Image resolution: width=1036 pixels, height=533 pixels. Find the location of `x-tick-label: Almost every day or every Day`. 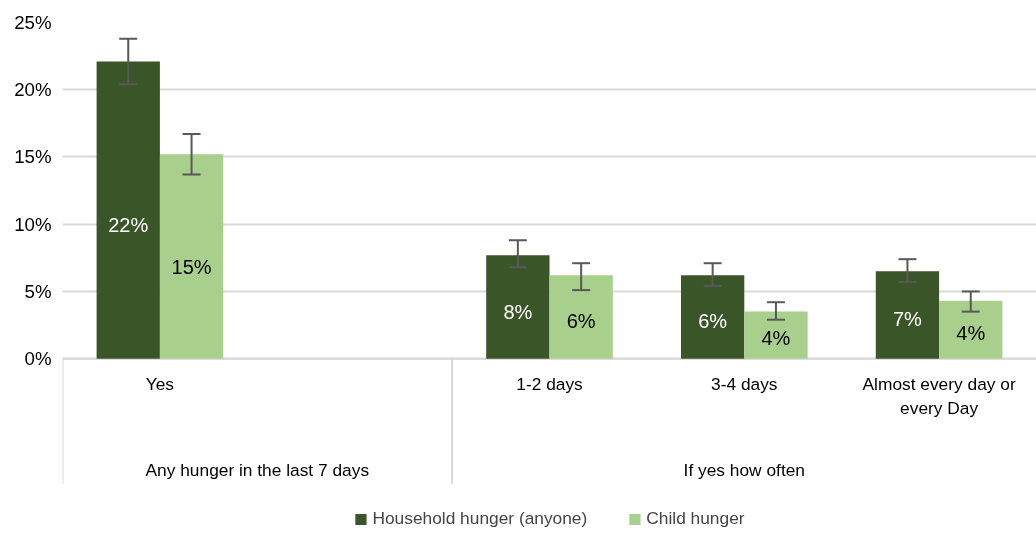

x-tick-label: Almost every day or every Day is located at coordinates (939, 395).